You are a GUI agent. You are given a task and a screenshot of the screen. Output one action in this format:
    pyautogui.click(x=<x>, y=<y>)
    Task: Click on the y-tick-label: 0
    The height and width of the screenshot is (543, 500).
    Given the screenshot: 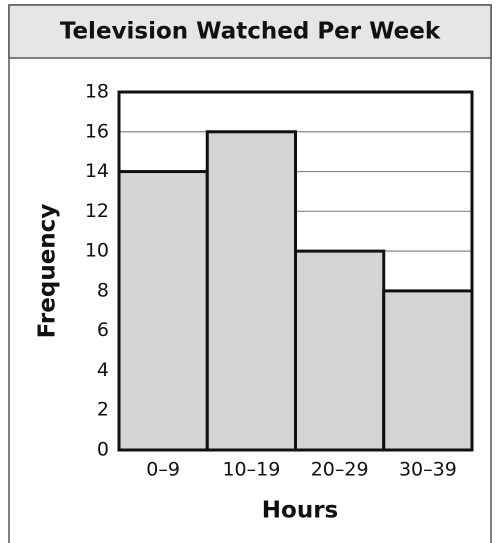 What is the action you would take?
    pyautogui.click(x=103, y=450)
    